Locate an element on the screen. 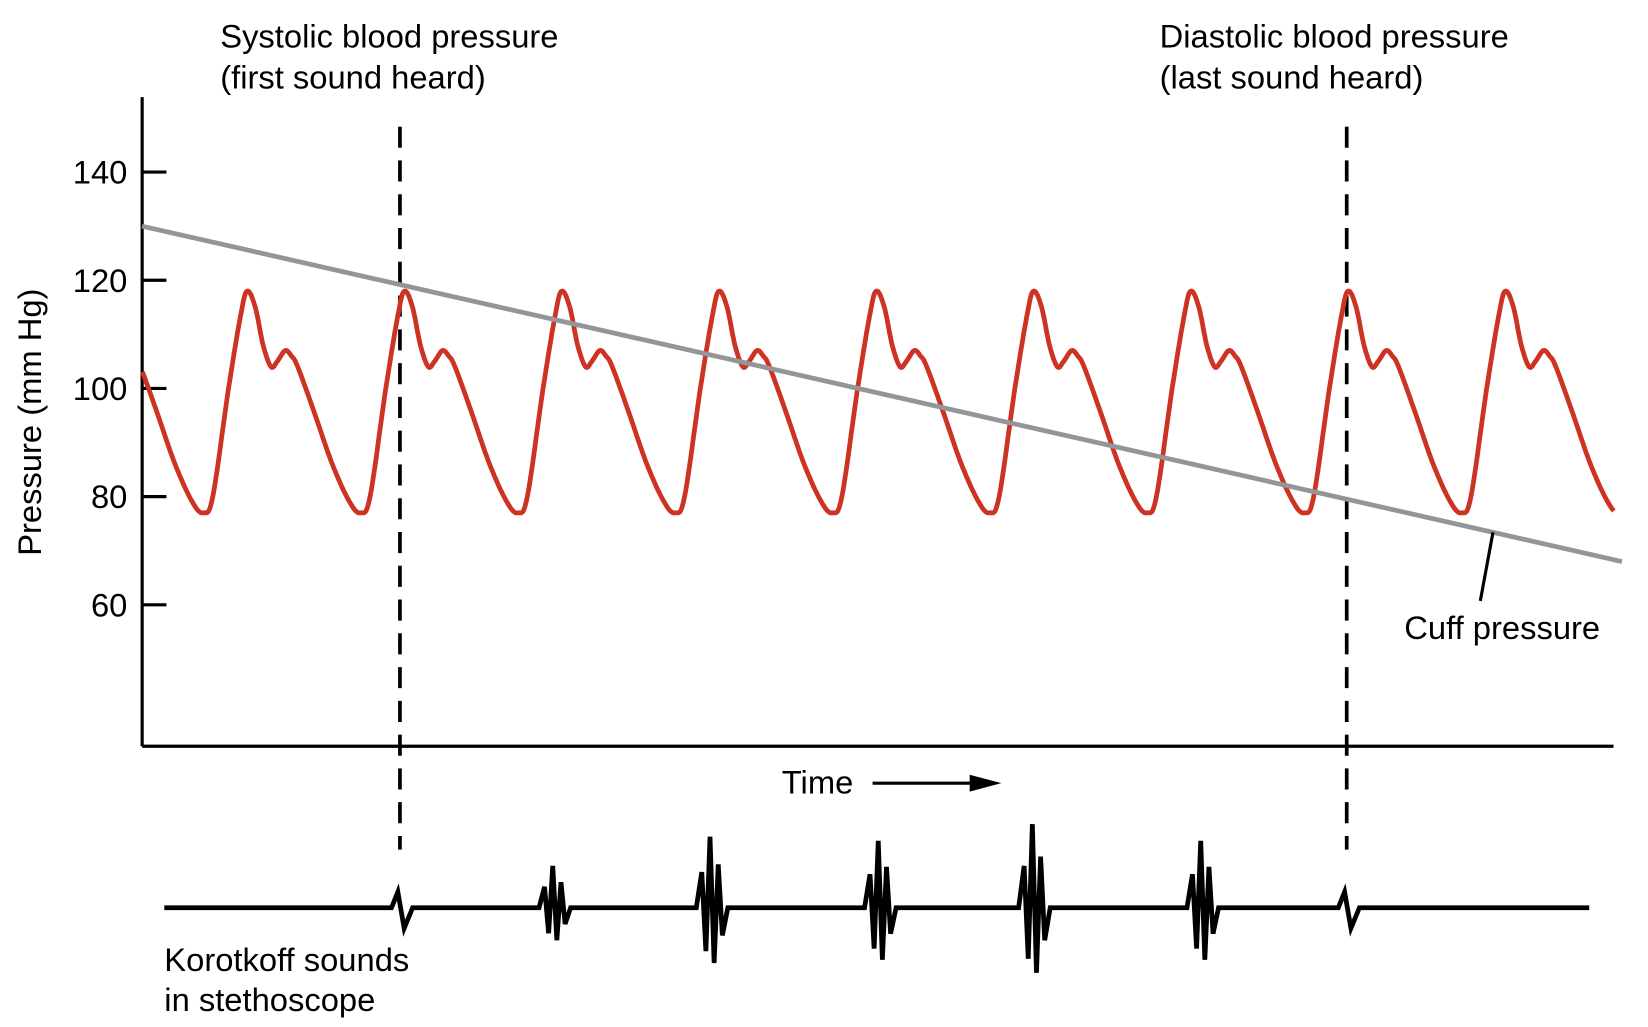  y-tick-label: 60 is located at coordinates (109, 604).